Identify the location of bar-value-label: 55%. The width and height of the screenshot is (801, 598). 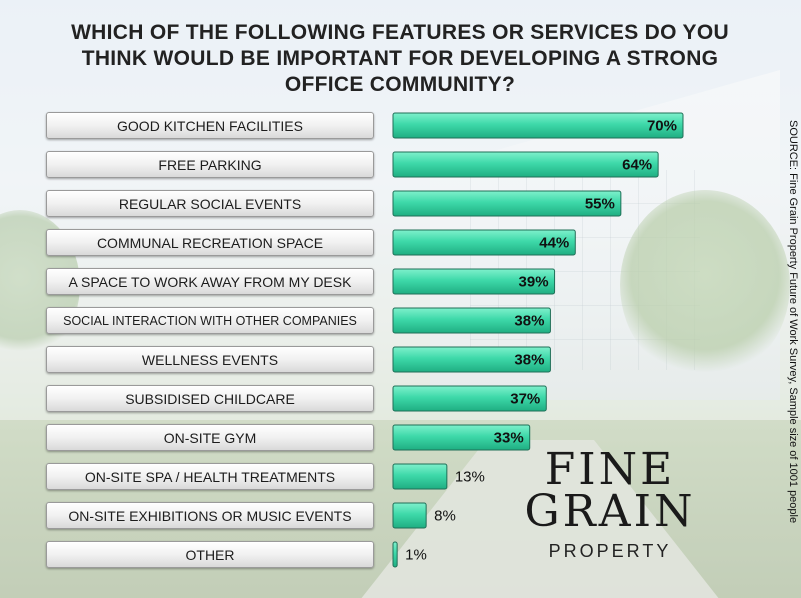
(600, 204).